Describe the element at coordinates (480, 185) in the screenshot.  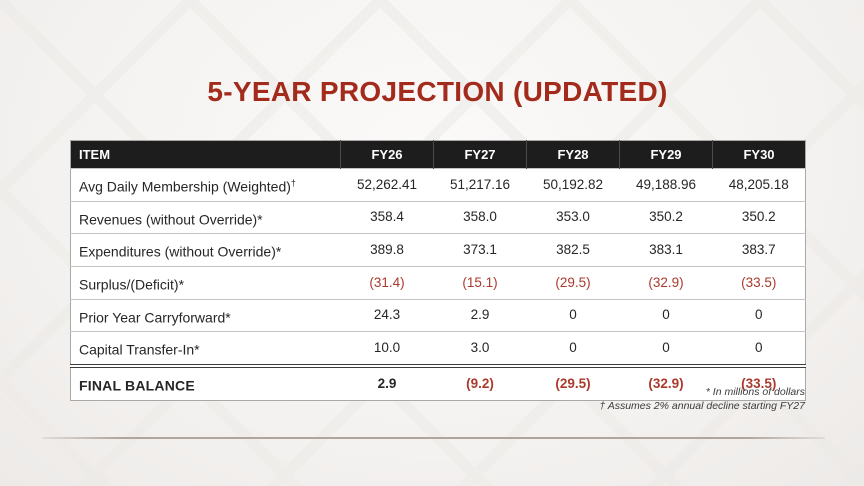
I see `cell-value: 51,217.16` at that location.